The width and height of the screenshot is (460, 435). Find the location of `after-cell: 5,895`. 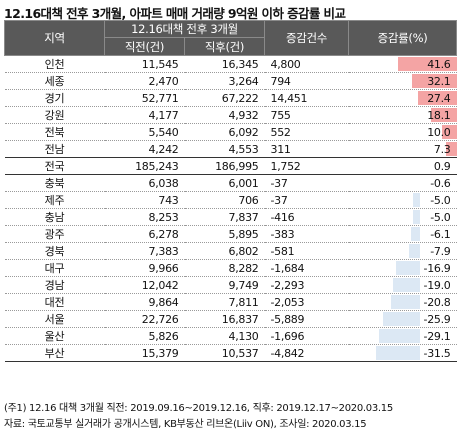

after-cell: 5,895 is located at coordinates (224, 234).